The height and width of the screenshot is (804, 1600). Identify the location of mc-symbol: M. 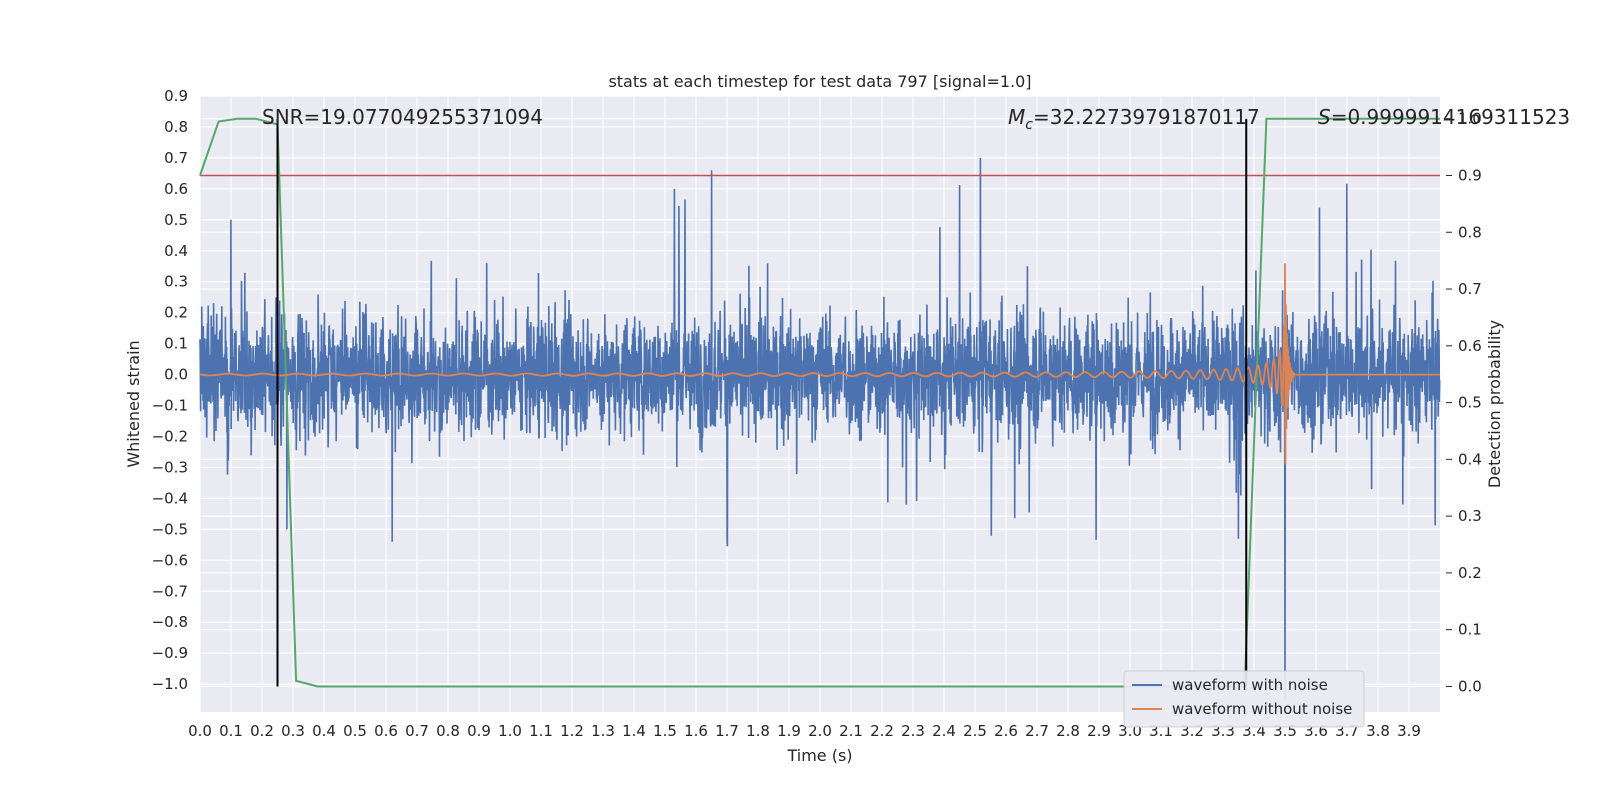
(1016, 117).